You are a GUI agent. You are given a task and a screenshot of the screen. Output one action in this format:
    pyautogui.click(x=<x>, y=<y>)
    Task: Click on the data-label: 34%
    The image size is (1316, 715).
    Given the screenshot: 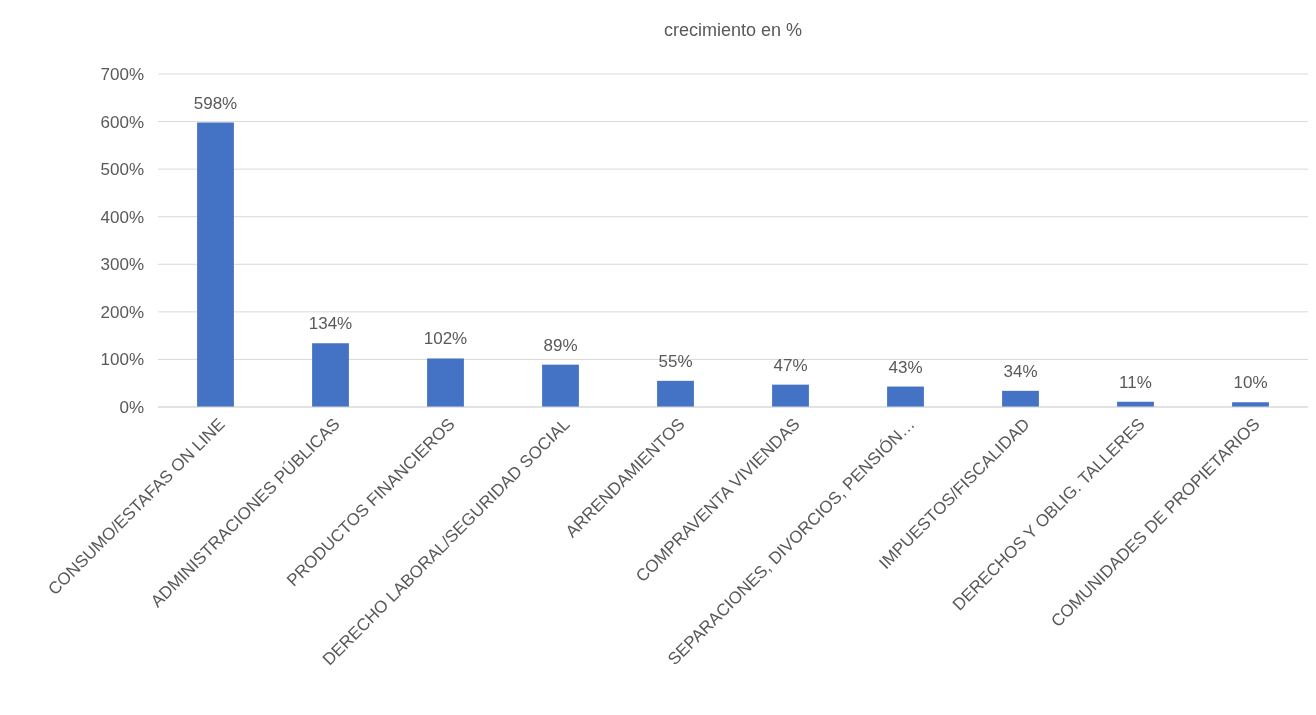 What is the action you would take?
    pyautogui.click(x=1020, y=371)
    